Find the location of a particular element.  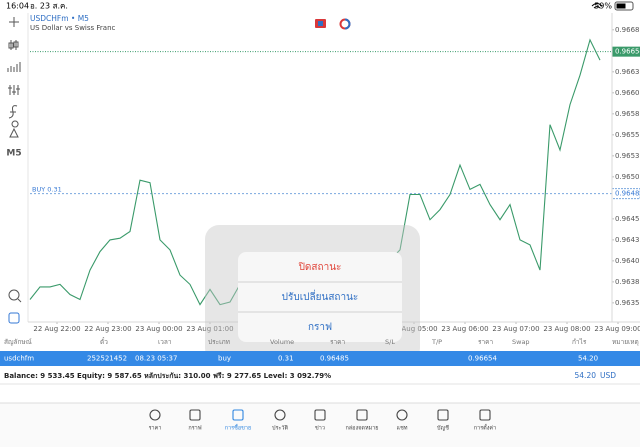

cell: 0.31 is located at coordinates (286, 359).